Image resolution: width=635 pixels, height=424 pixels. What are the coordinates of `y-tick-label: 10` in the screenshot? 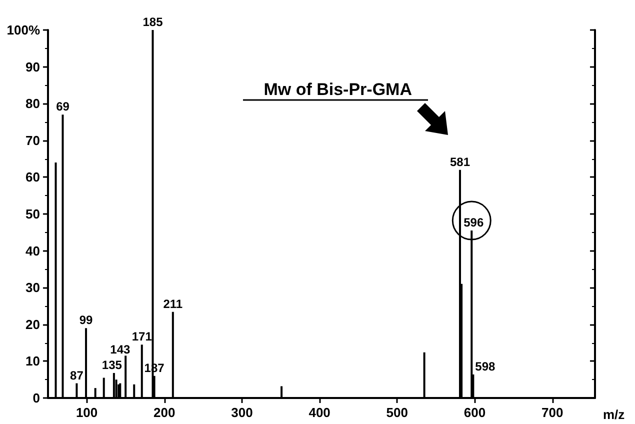 It's located at (33, 361).